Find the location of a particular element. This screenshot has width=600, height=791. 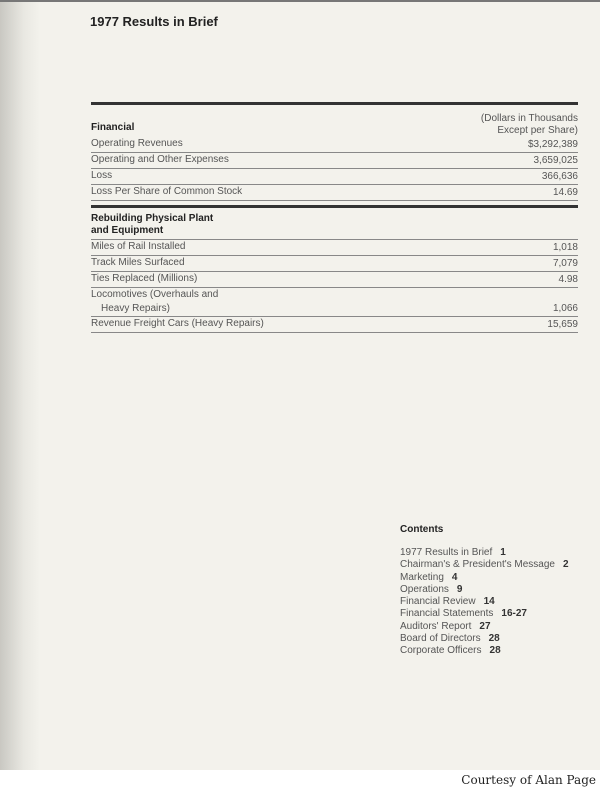

contents-item: Operations 9 is located at coordinates (484, 590).